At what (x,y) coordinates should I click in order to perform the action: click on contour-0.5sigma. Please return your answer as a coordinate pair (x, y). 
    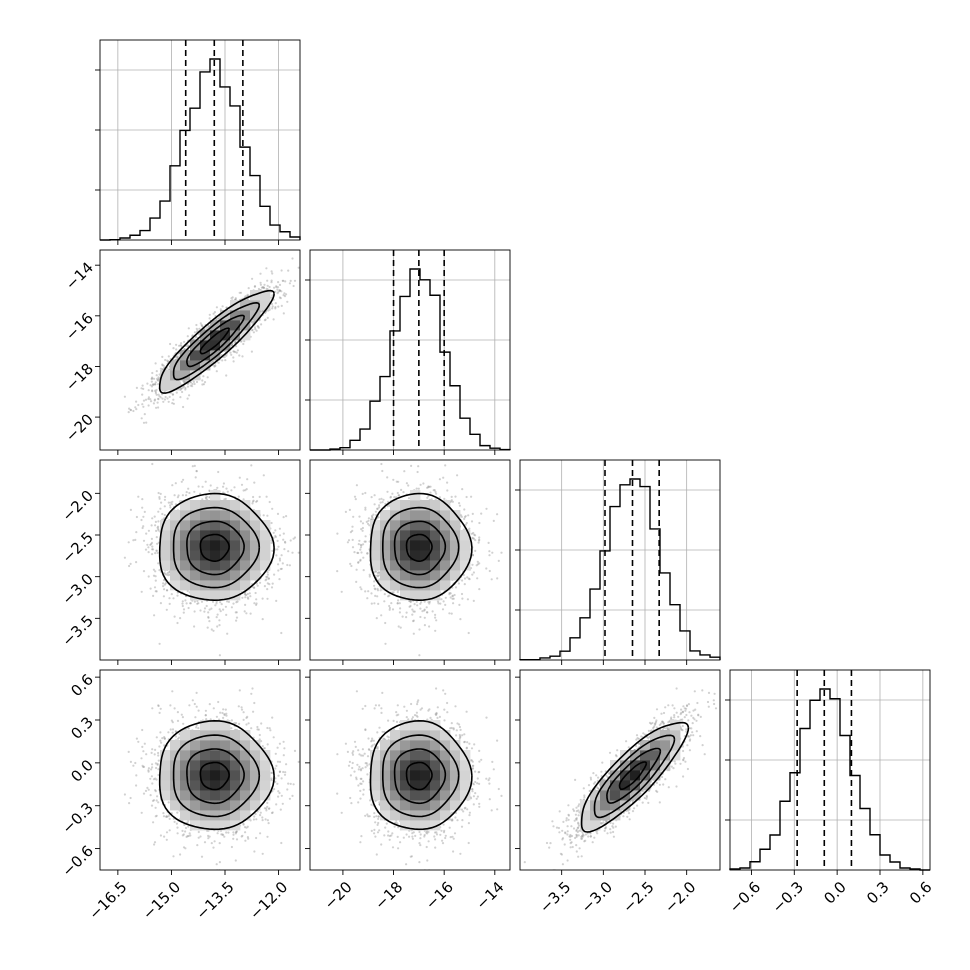
    Looking at the image, I should click on (214, 341).